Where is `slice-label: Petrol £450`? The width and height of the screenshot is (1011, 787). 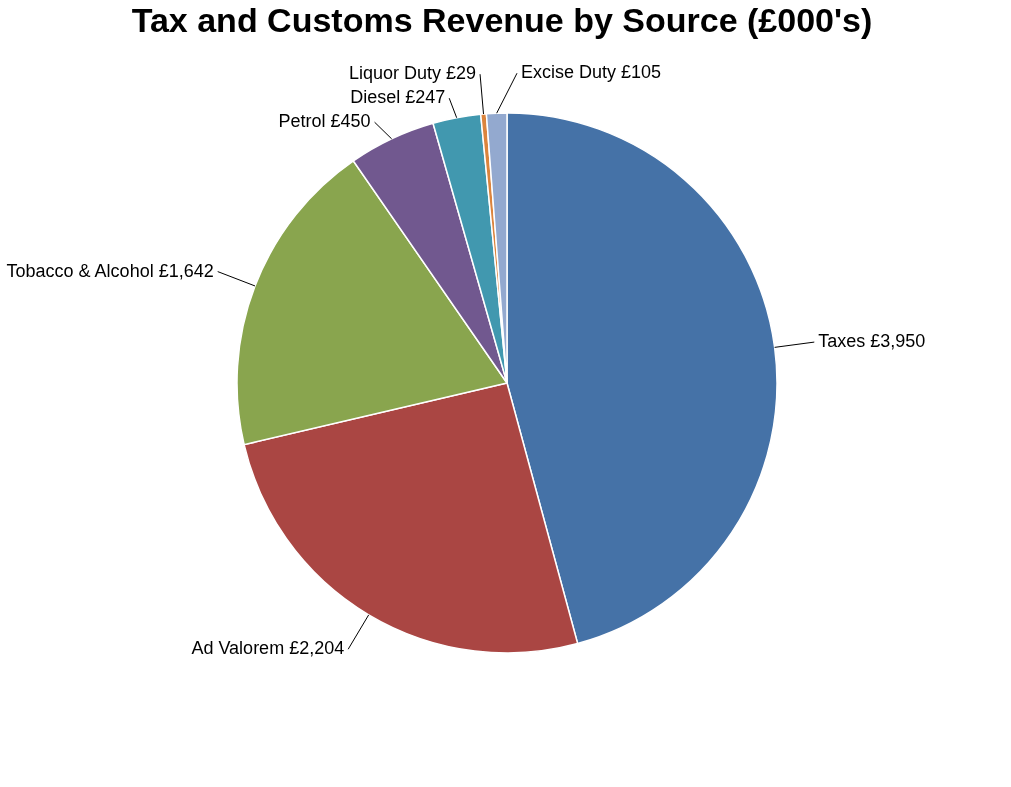
slice-label: Petrol £450 is located at coordinates (324, 121).